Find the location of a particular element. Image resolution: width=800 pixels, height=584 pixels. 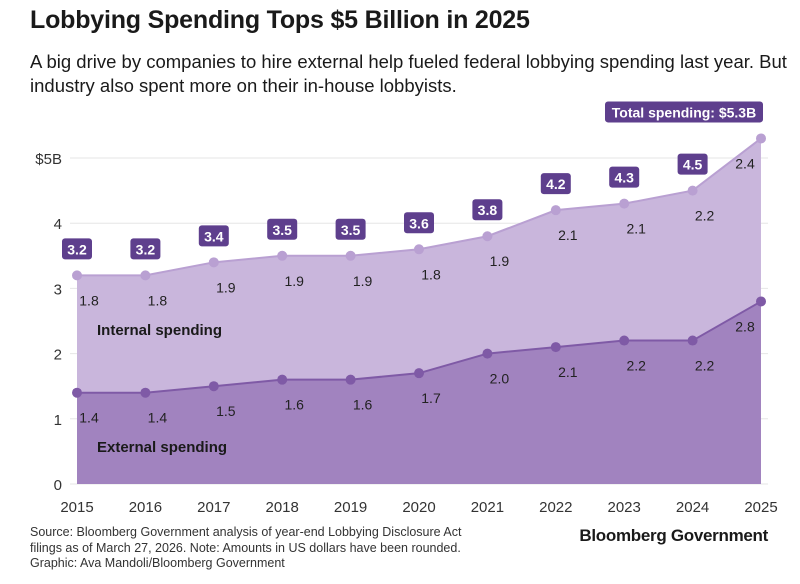

external-value-label: 2.1 is located at coordinates (568, 372).